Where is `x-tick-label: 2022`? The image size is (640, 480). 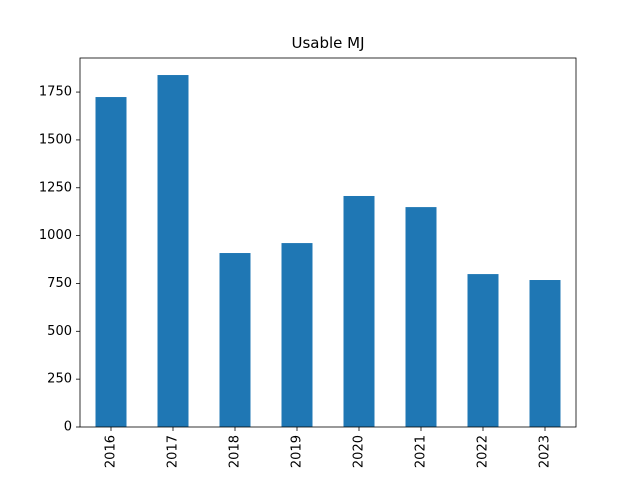 x-tick-label: 2022 is located at coordinates (483, 451).